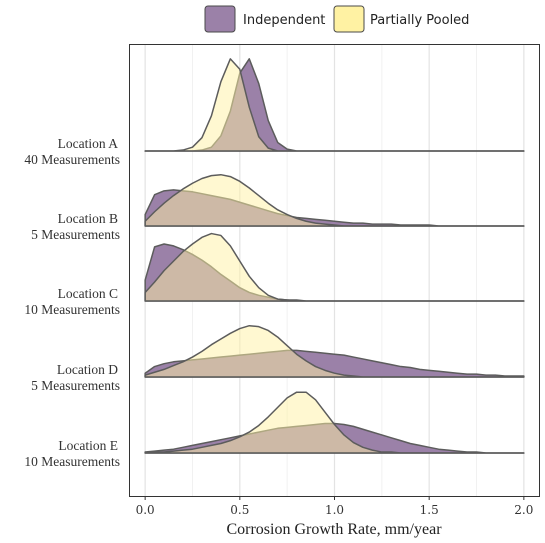  What do you see at coordinates (429, 510) in the screenshot?
I see `x-tick-label-3: 1.5` at bounding box center [429, 510].